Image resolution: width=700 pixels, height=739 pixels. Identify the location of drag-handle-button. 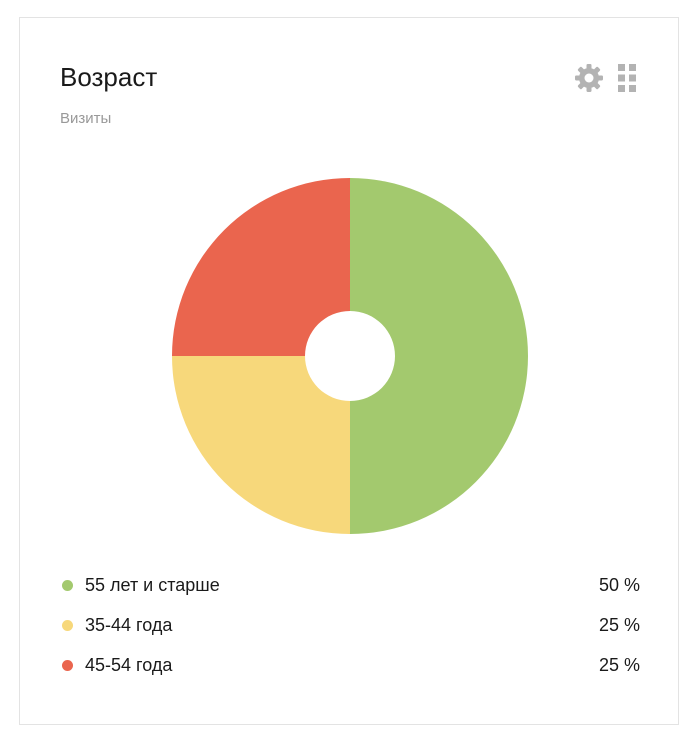
(627, 78).